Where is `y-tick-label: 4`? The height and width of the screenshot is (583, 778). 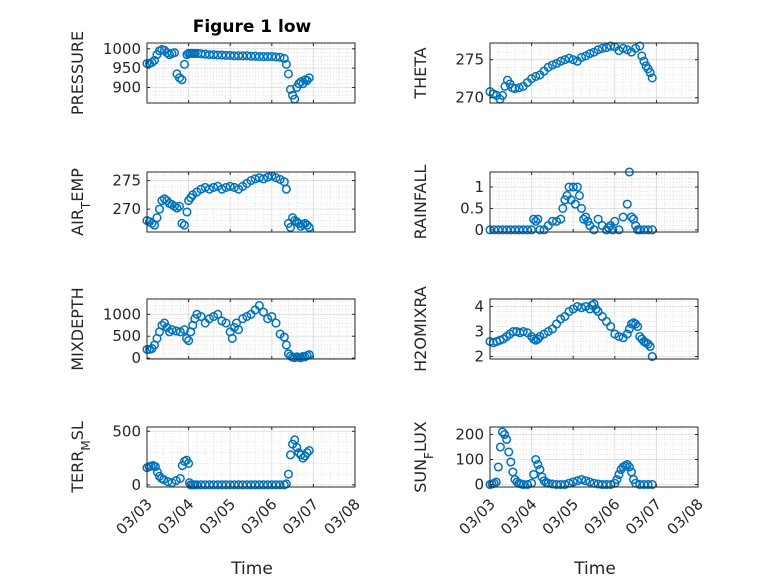
y-tick-label: 4 is located at coordinates (479, 307).